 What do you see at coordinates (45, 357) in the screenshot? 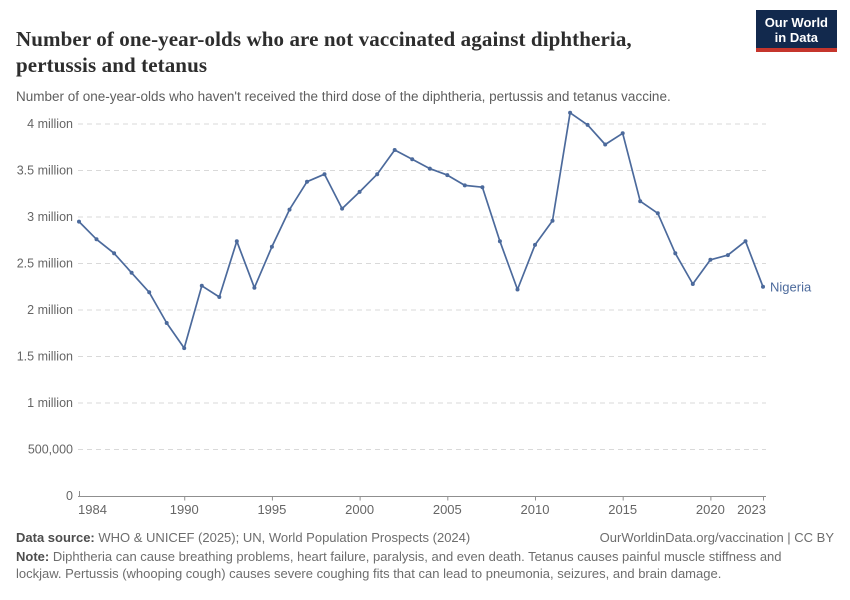
I see `y-axis-tick-label: 1.5 million` at bounding box center [45, 357].